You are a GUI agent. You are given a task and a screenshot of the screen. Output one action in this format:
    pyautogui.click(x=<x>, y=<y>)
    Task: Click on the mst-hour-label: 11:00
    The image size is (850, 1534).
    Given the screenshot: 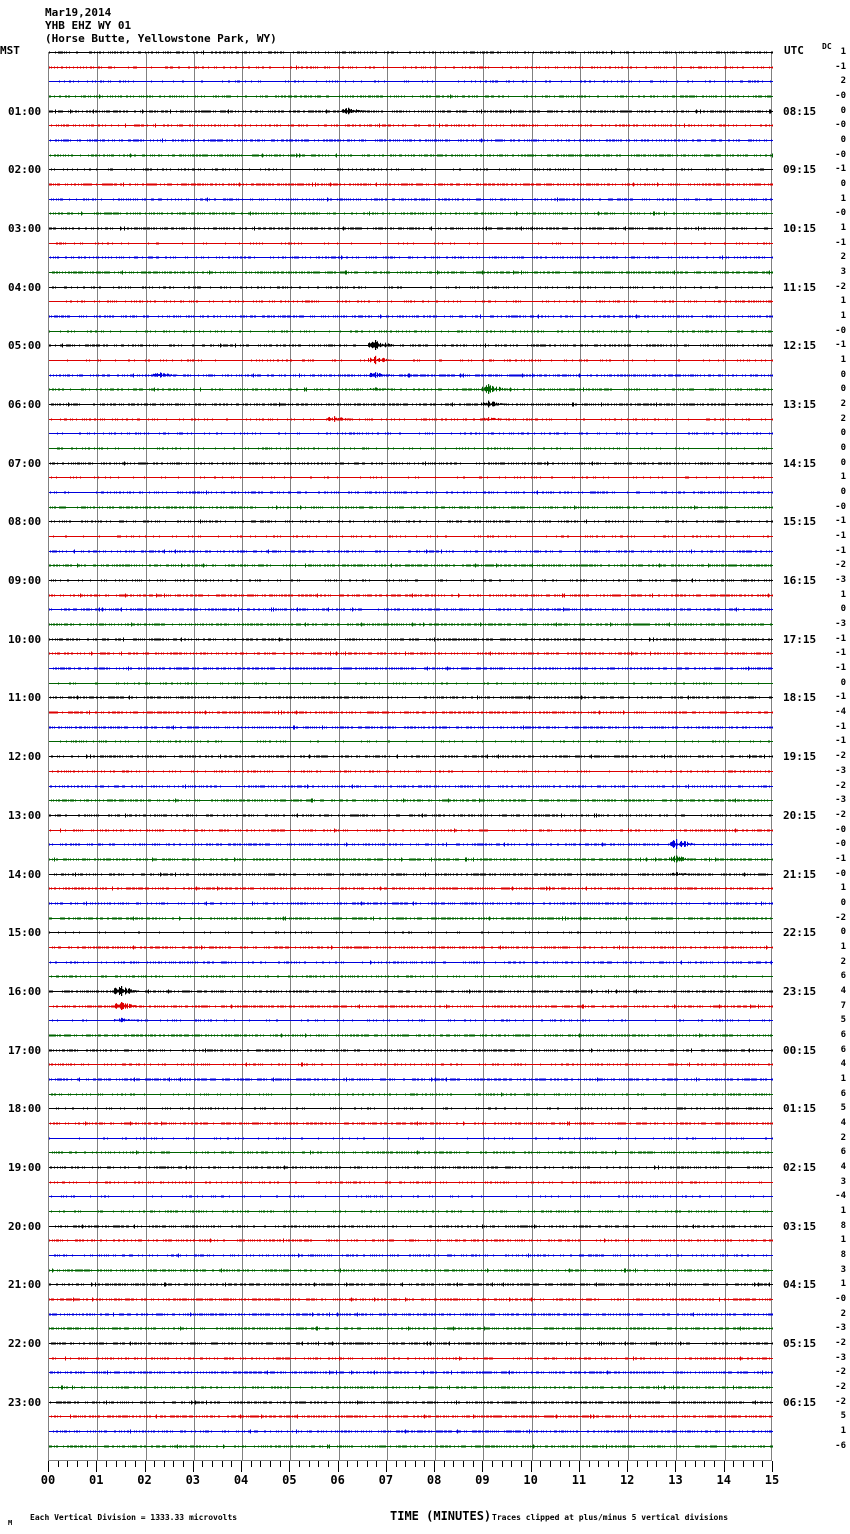 What is the action you would take?
    pyautogui.click(x=25, y=698)
    